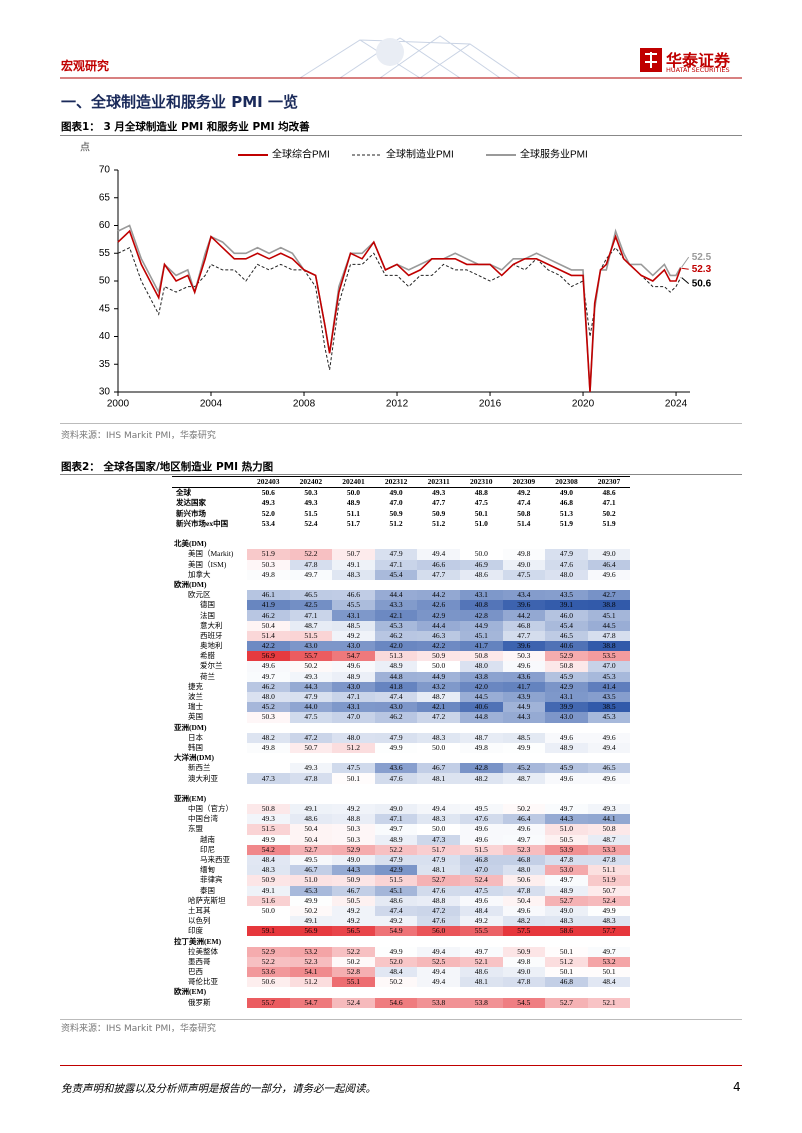 The image size is (802, 1133). I want to click on data-row: 奥地利 42.2 43.0 43.0 42.0 42.2 41.7 39.6 40.6 38.8, so click(401, 646).